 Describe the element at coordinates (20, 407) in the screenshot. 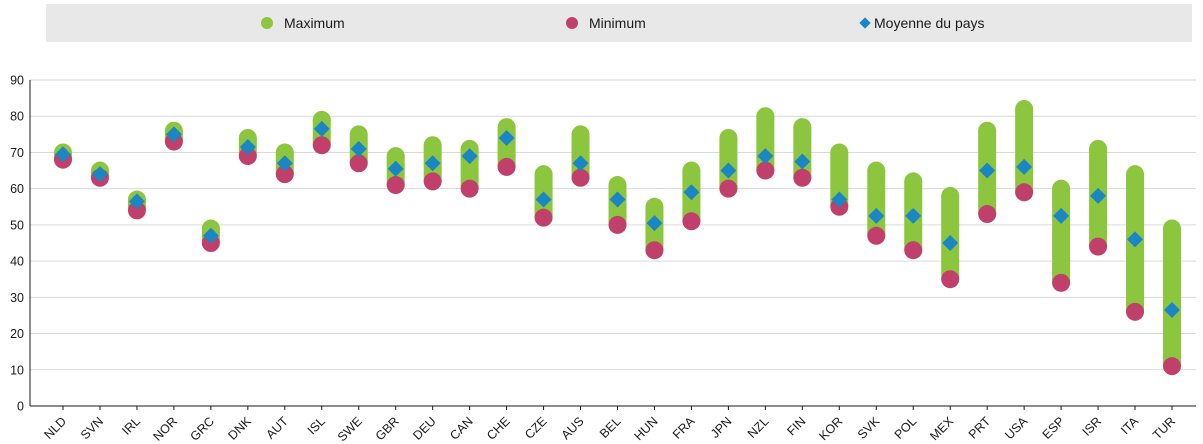

I see `y-tick-label-0: 0` at that location.